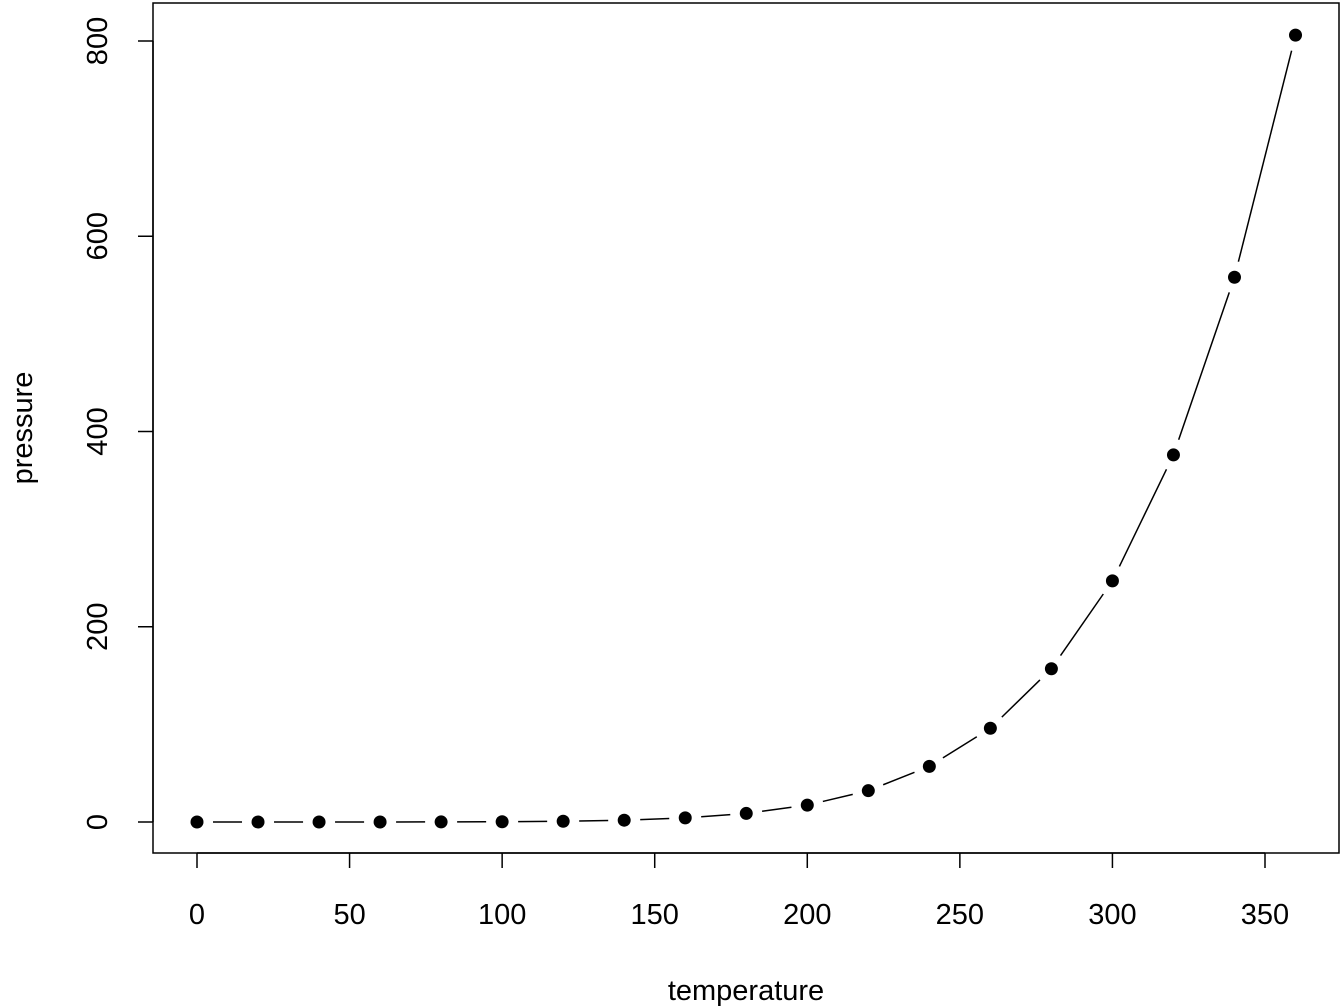 This screenshot has width=1344, height=1008. I want to click on y-tick-label: 800, so click(98, 41).